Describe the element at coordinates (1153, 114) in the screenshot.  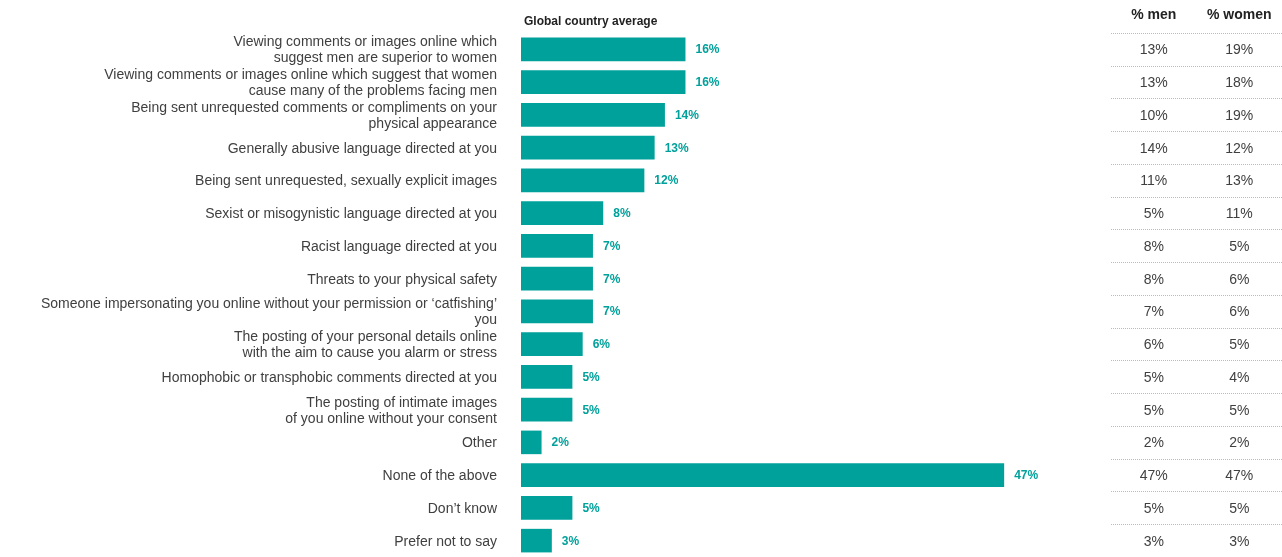
I see `data-label: 10%` at that location.